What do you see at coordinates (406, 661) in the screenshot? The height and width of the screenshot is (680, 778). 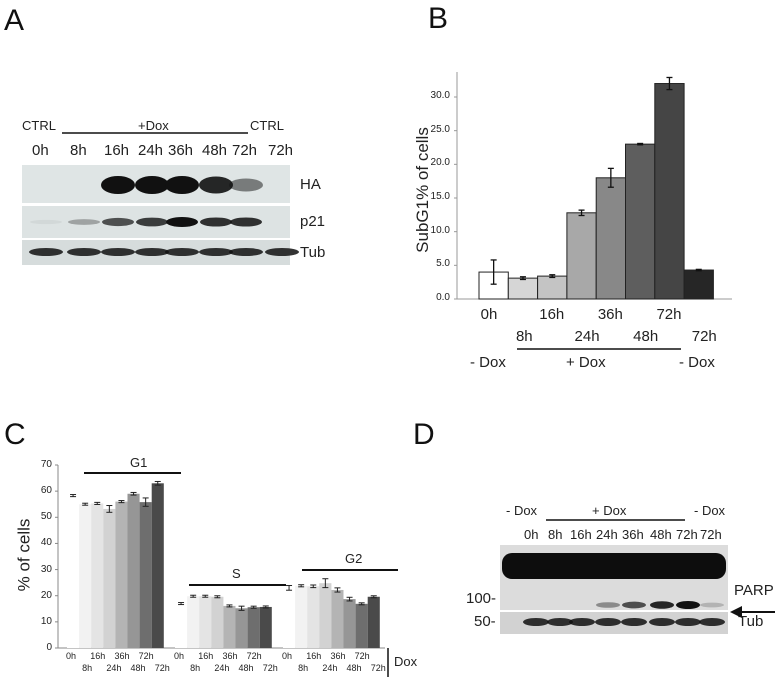 I see `x-axis-label: Dox` at bounding box center [406, 661].